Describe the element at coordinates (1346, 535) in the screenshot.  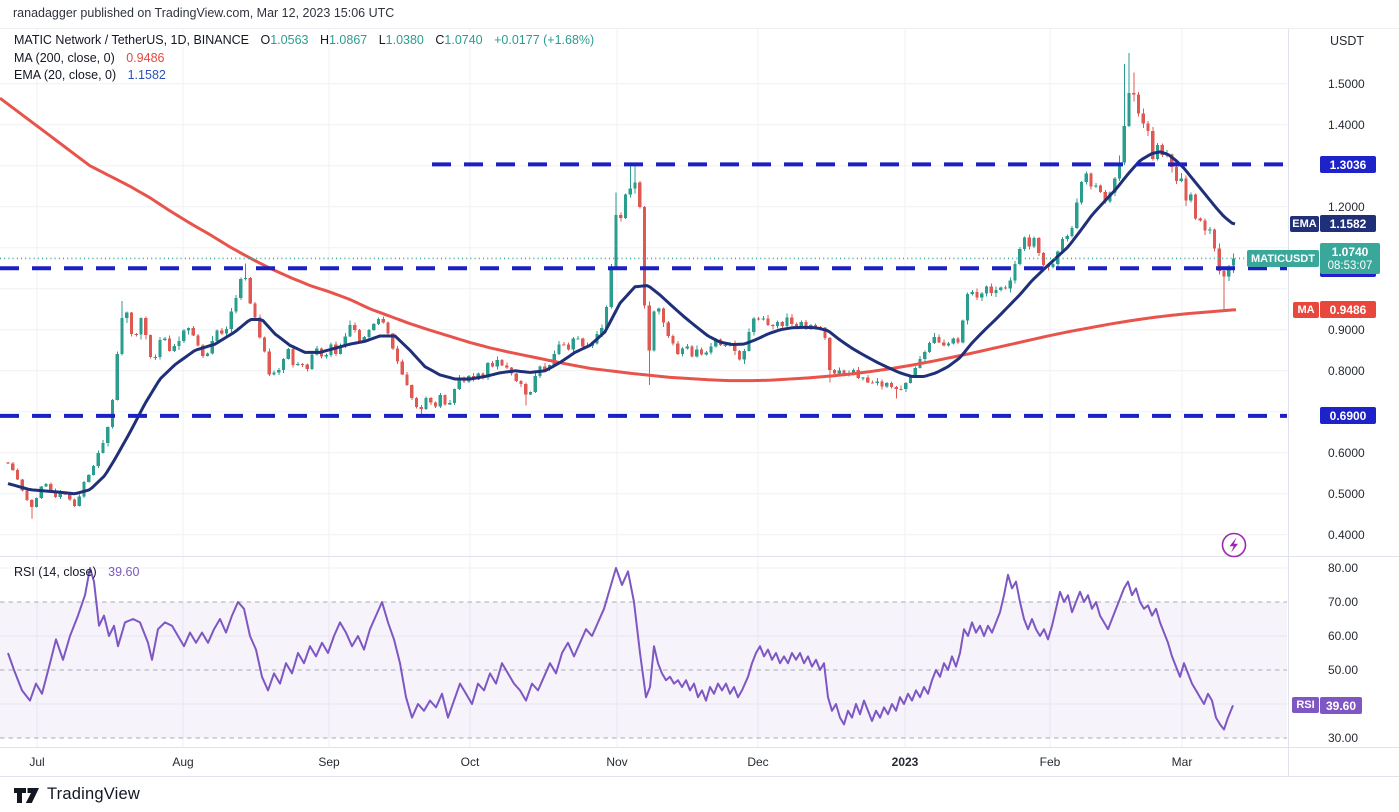
I see `svg-text: 0.4000` at that location.